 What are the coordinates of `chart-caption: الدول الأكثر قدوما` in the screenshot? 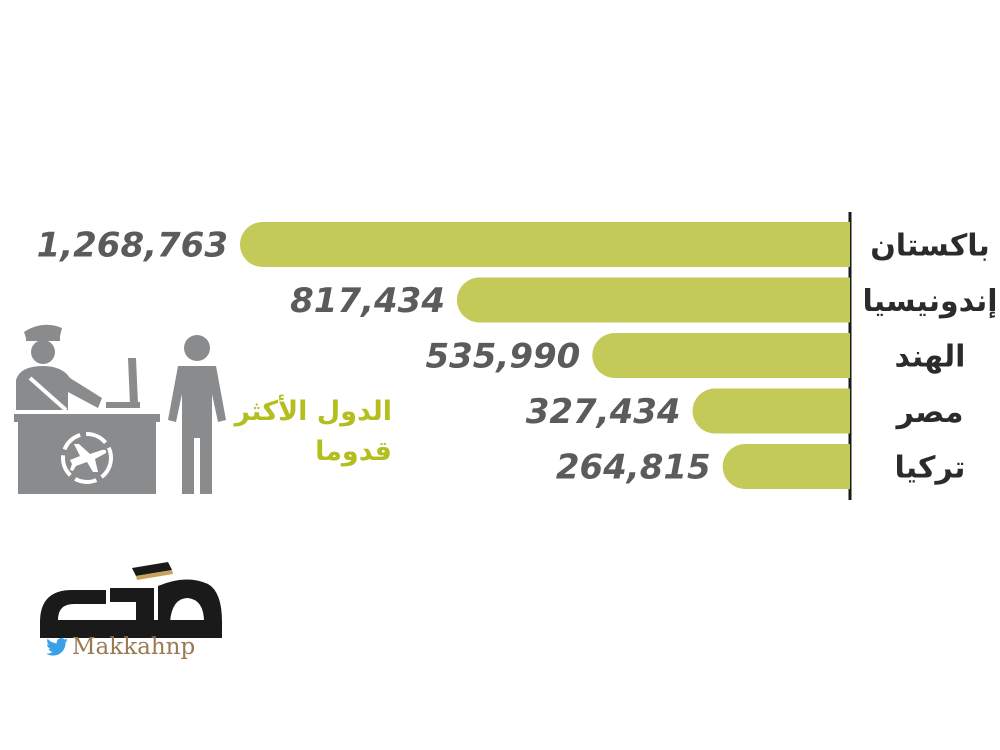 It's located at (302, 432).